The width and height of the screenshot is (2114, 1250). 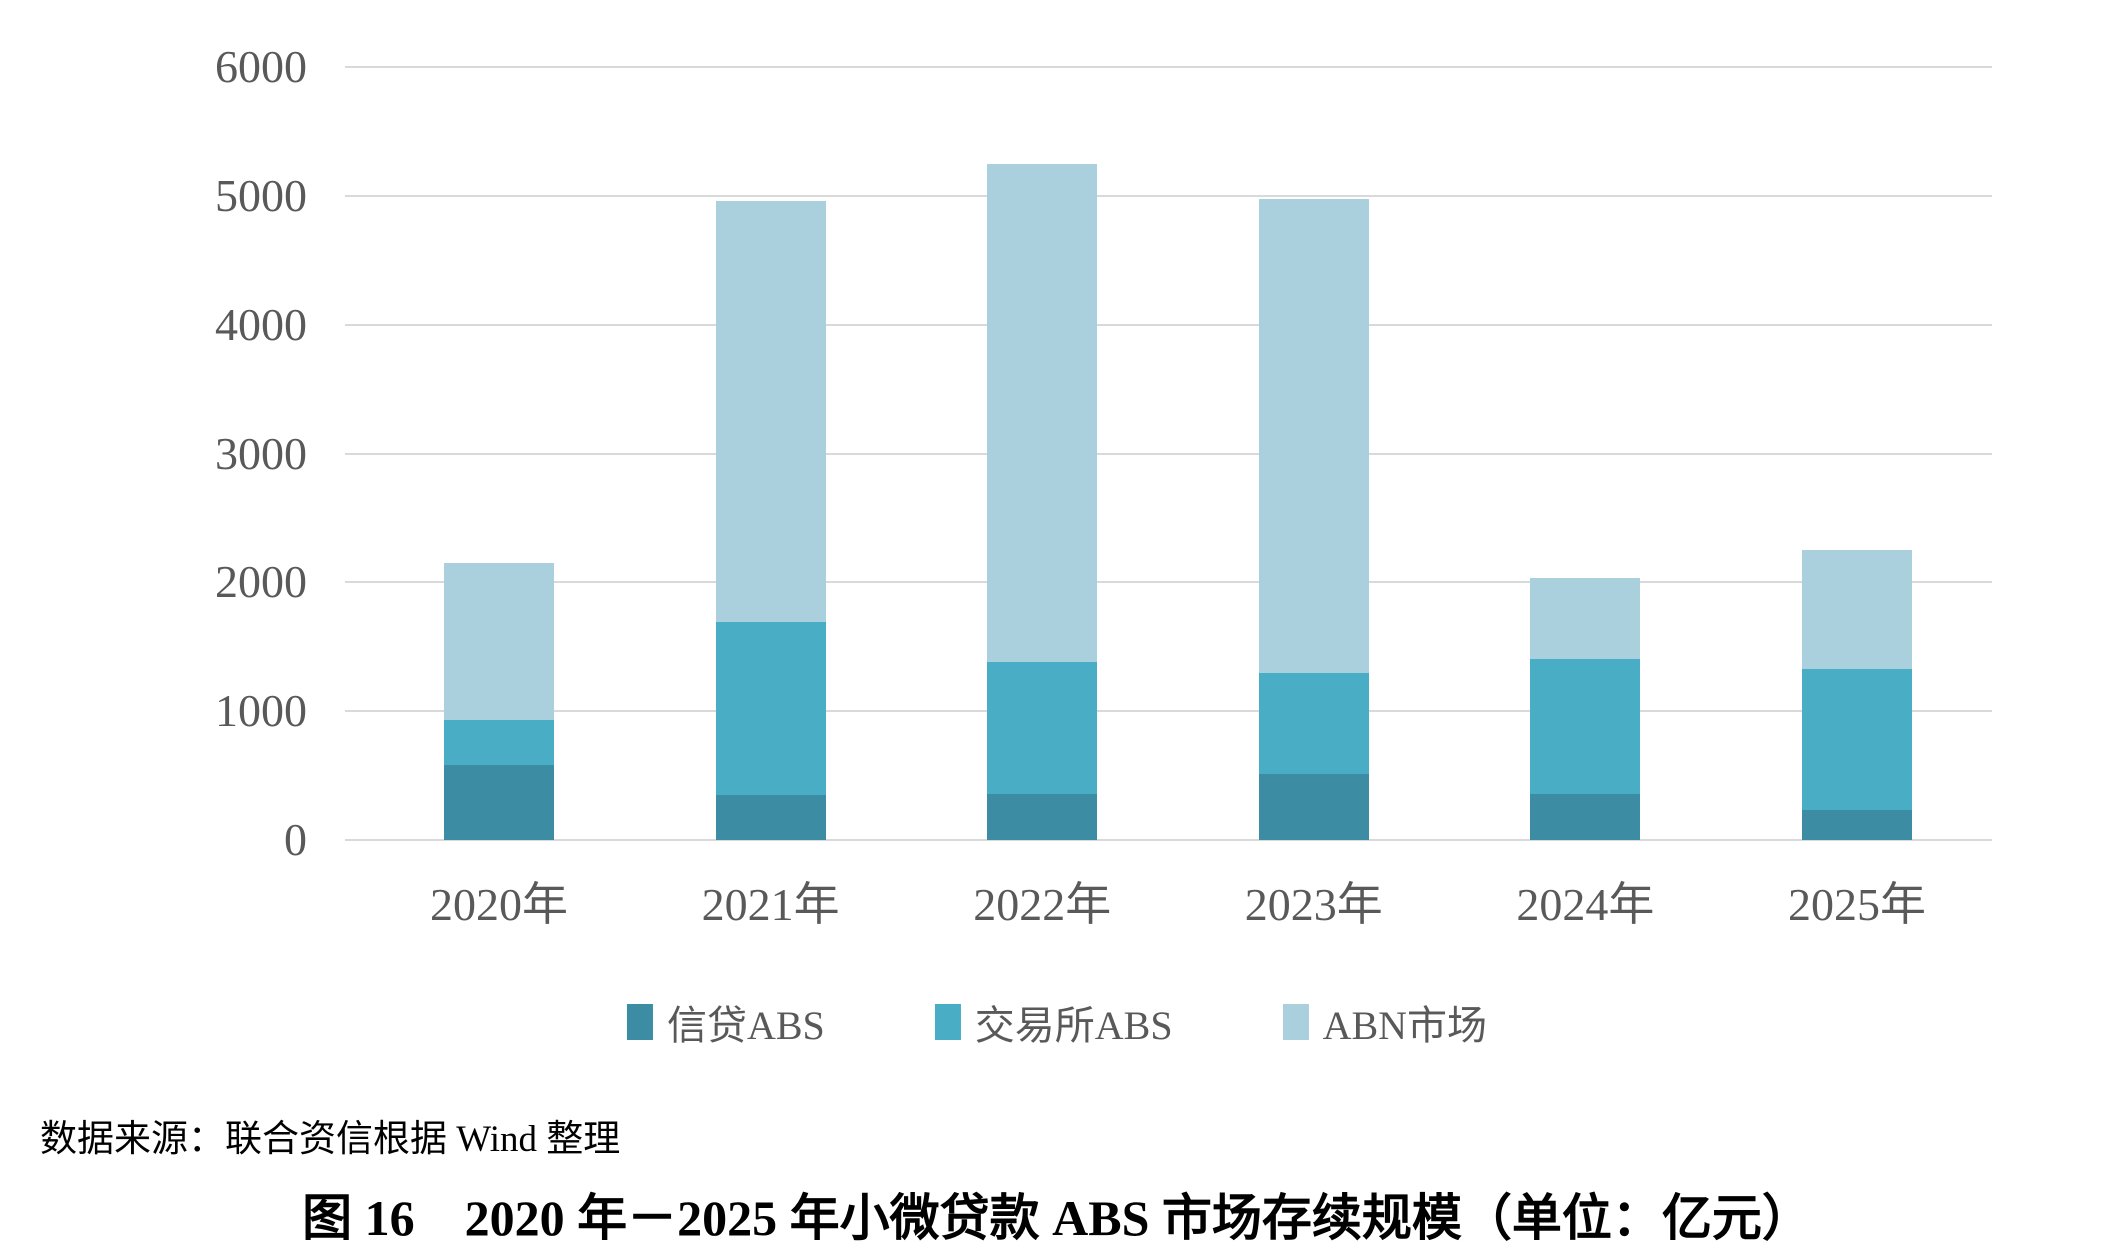 What do you see at coordinates (261, 195) in the screenshot?
I see `y-tick-label-5000: 5000` at bounding box center [261, 195].